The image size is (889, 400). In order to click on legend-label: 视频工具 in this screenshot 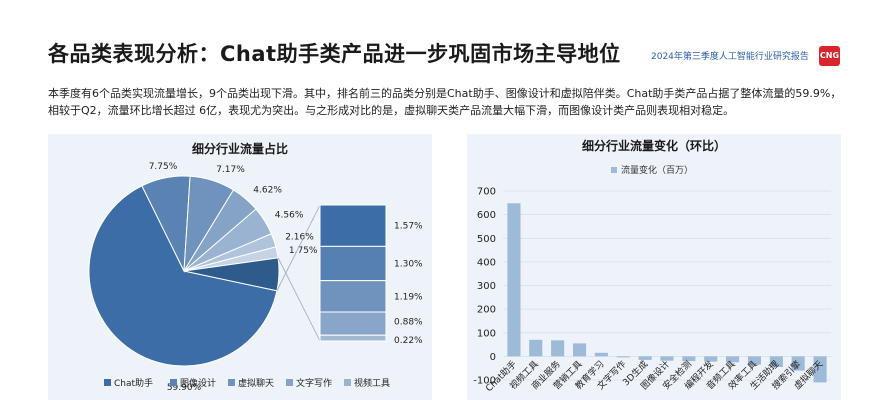, I will do `click(372, 383)`.